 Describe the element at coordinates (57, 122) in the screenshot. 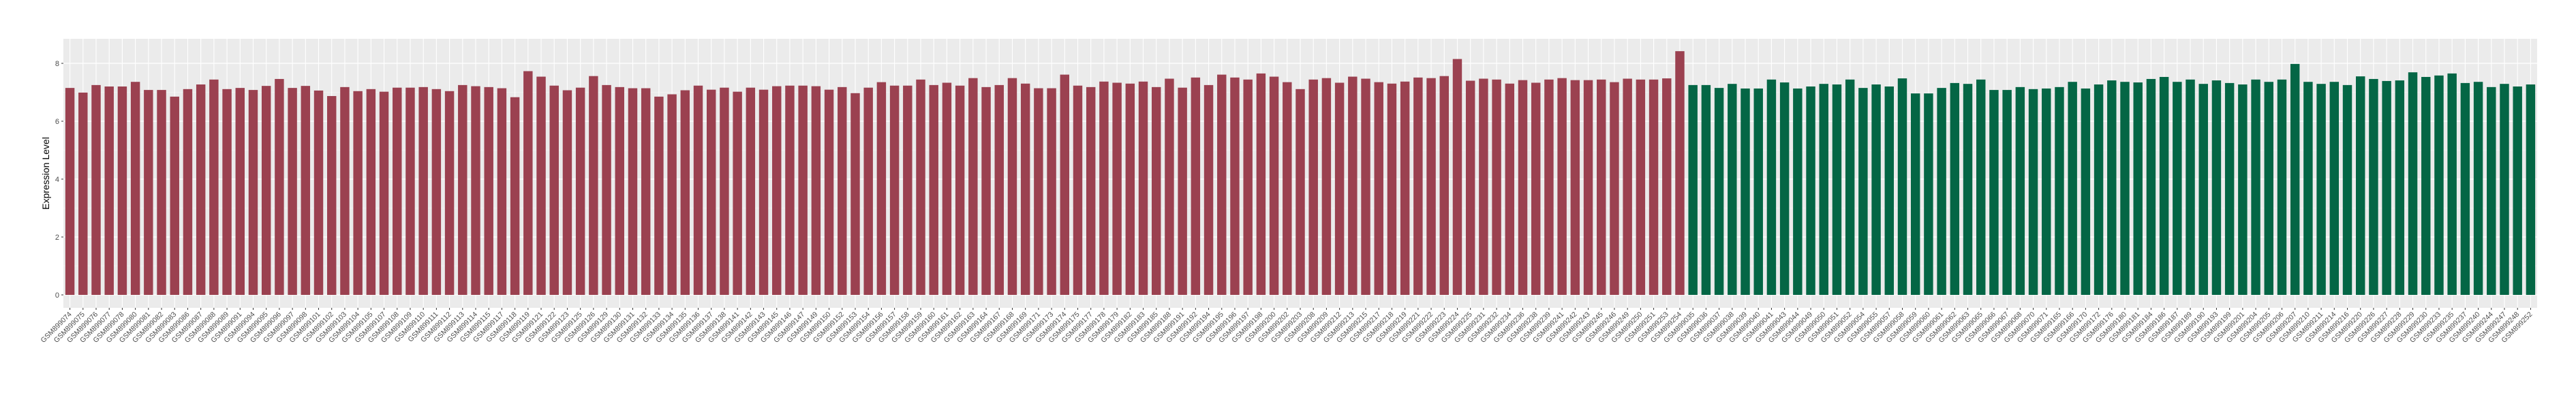

I see `y-tick-label: 6` at that location.